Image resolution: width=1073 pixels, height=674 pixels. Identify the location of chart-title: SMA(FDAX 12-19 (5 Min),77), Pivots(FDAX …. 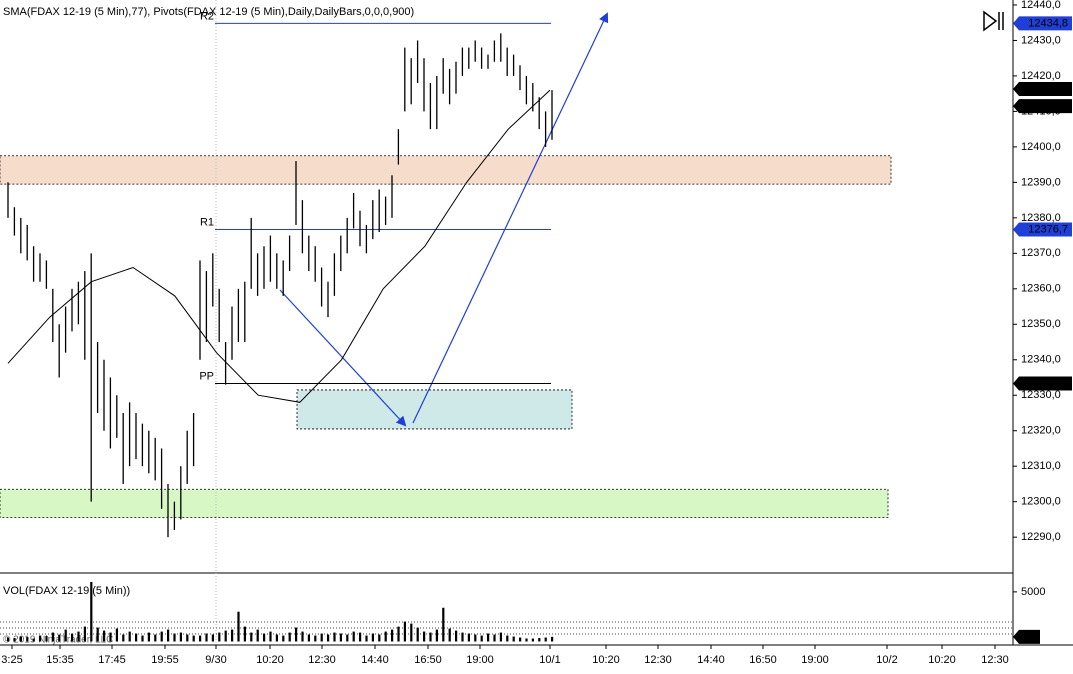
(208, 12).